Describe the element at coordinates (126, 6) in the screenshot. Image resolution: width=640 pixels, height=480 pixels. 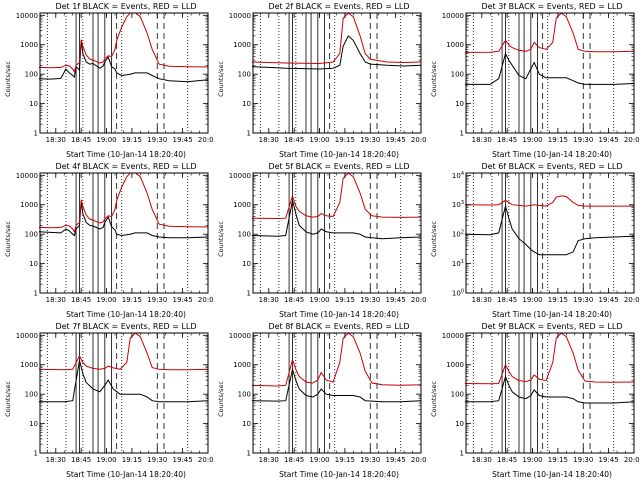
I see `chart-title: Det 1f BLACK = Events, RED = LLD` at that location.